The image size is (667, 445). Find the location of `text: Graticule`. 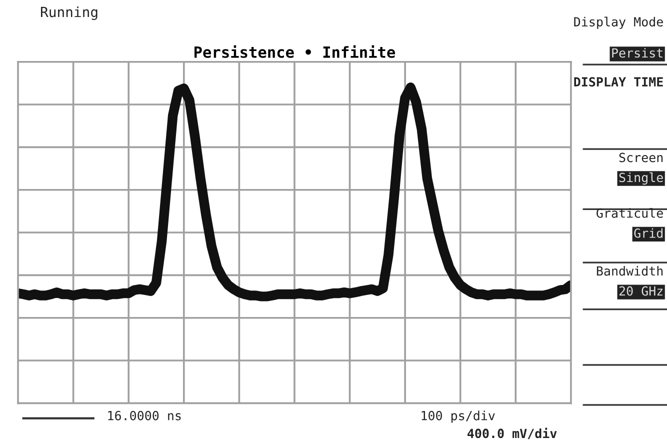

text: Graticule is located at coordinates (629, 213).